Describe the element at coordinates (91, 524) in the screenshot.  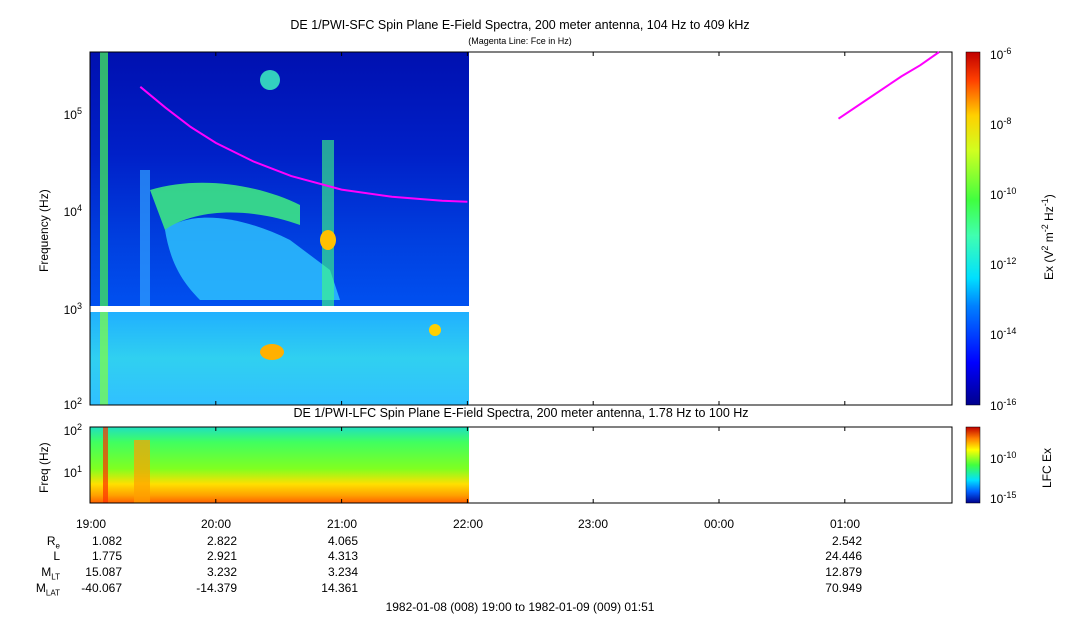
I see `xtick-label: 19:00` at that location.